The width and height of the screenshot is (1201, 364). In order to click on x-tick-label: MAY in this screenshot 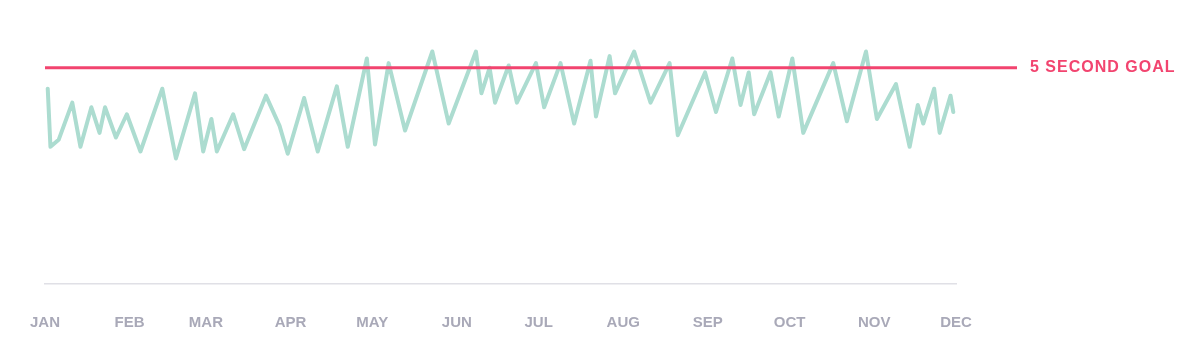, I will do `click(372, 322)`.